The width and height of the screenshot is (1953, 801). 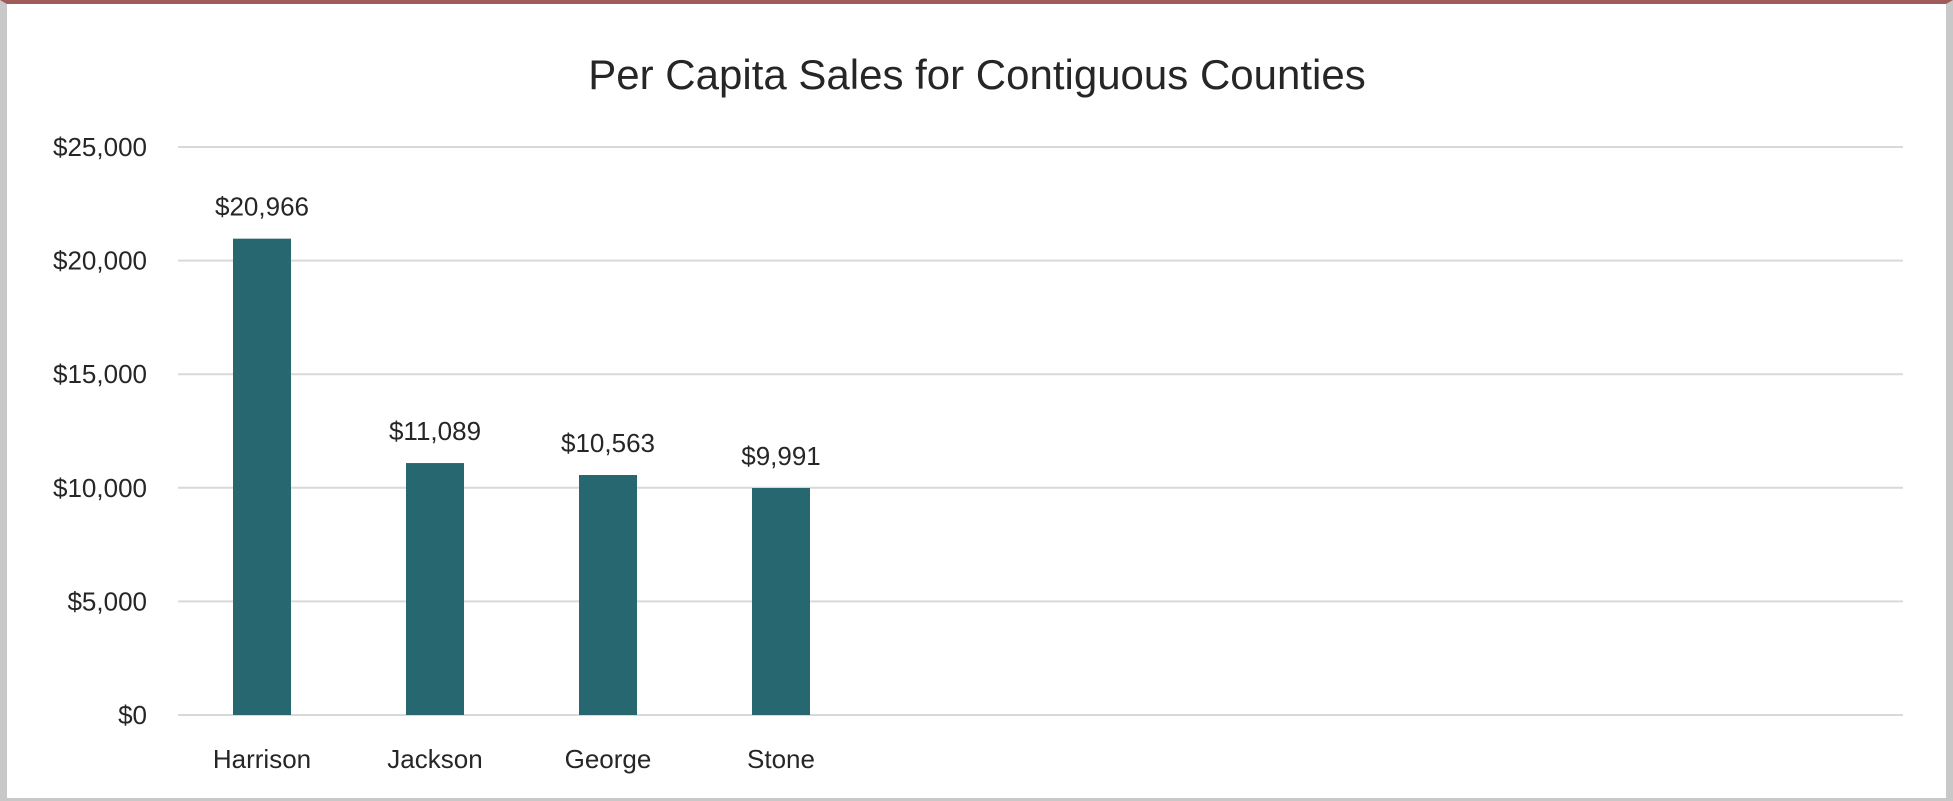 I want to click on x-category-label: George, so click(x=608, y=759).